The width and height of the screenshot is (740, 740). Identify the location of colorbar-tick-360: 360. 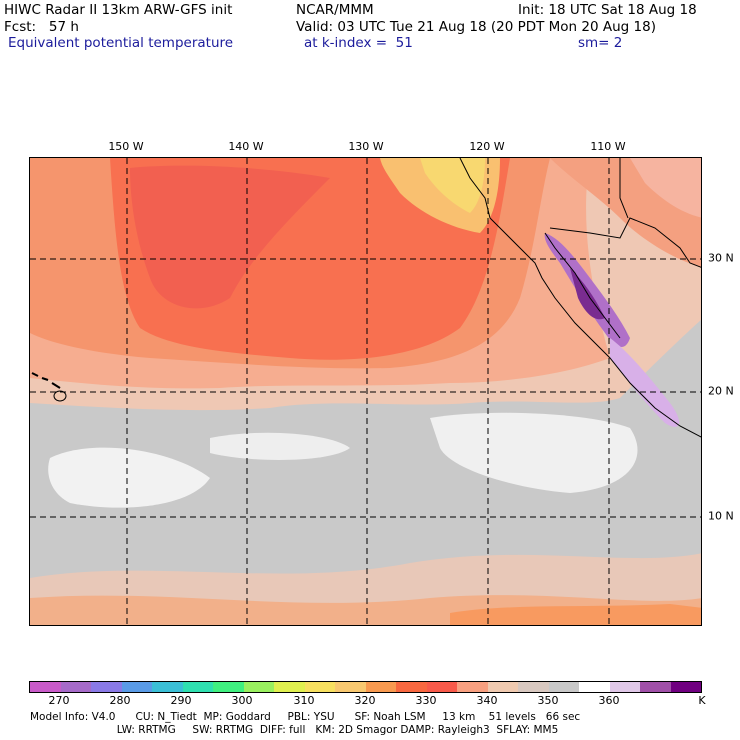
(609, 700).